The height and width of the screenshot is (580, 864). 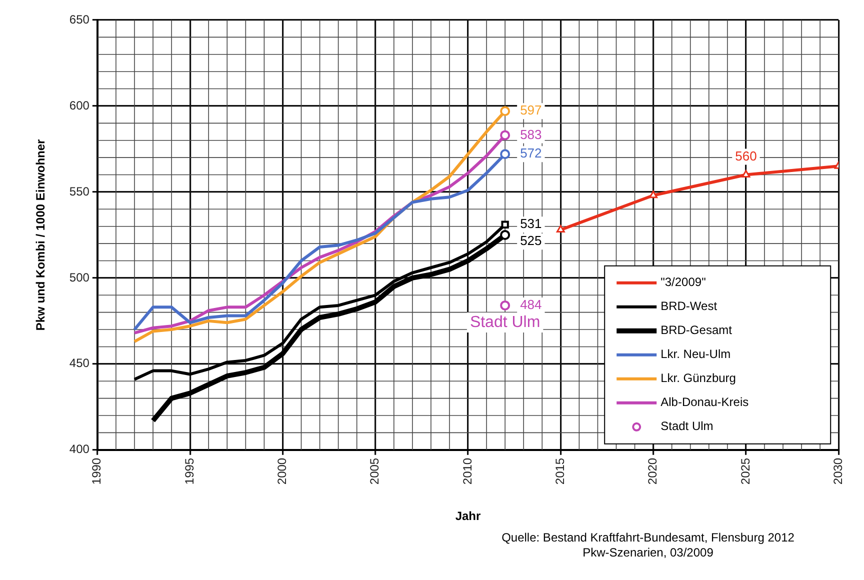 What do you see at coordinates (696, 330) in the screenshot?
I see `legend-label: BRD-Gesamt` at bounding box center [696, 330].